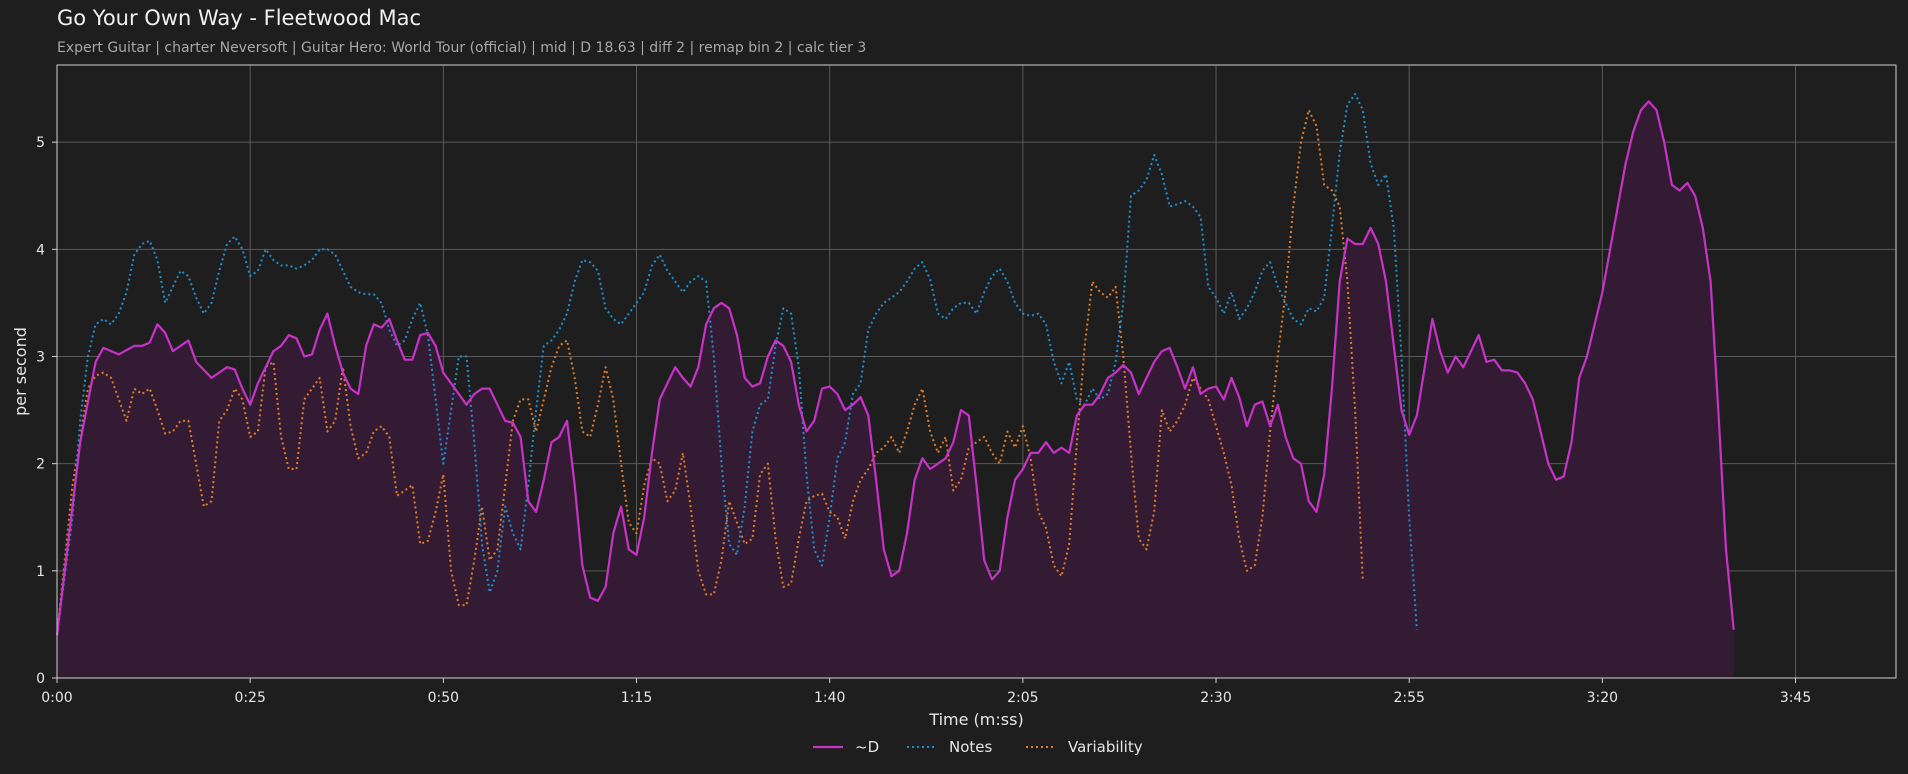 The width and height of the screenshot is (1908, 774). Describe the element at coordinates (40, 143) in the screenshot. I see `y-tick-label: 5` at that location.